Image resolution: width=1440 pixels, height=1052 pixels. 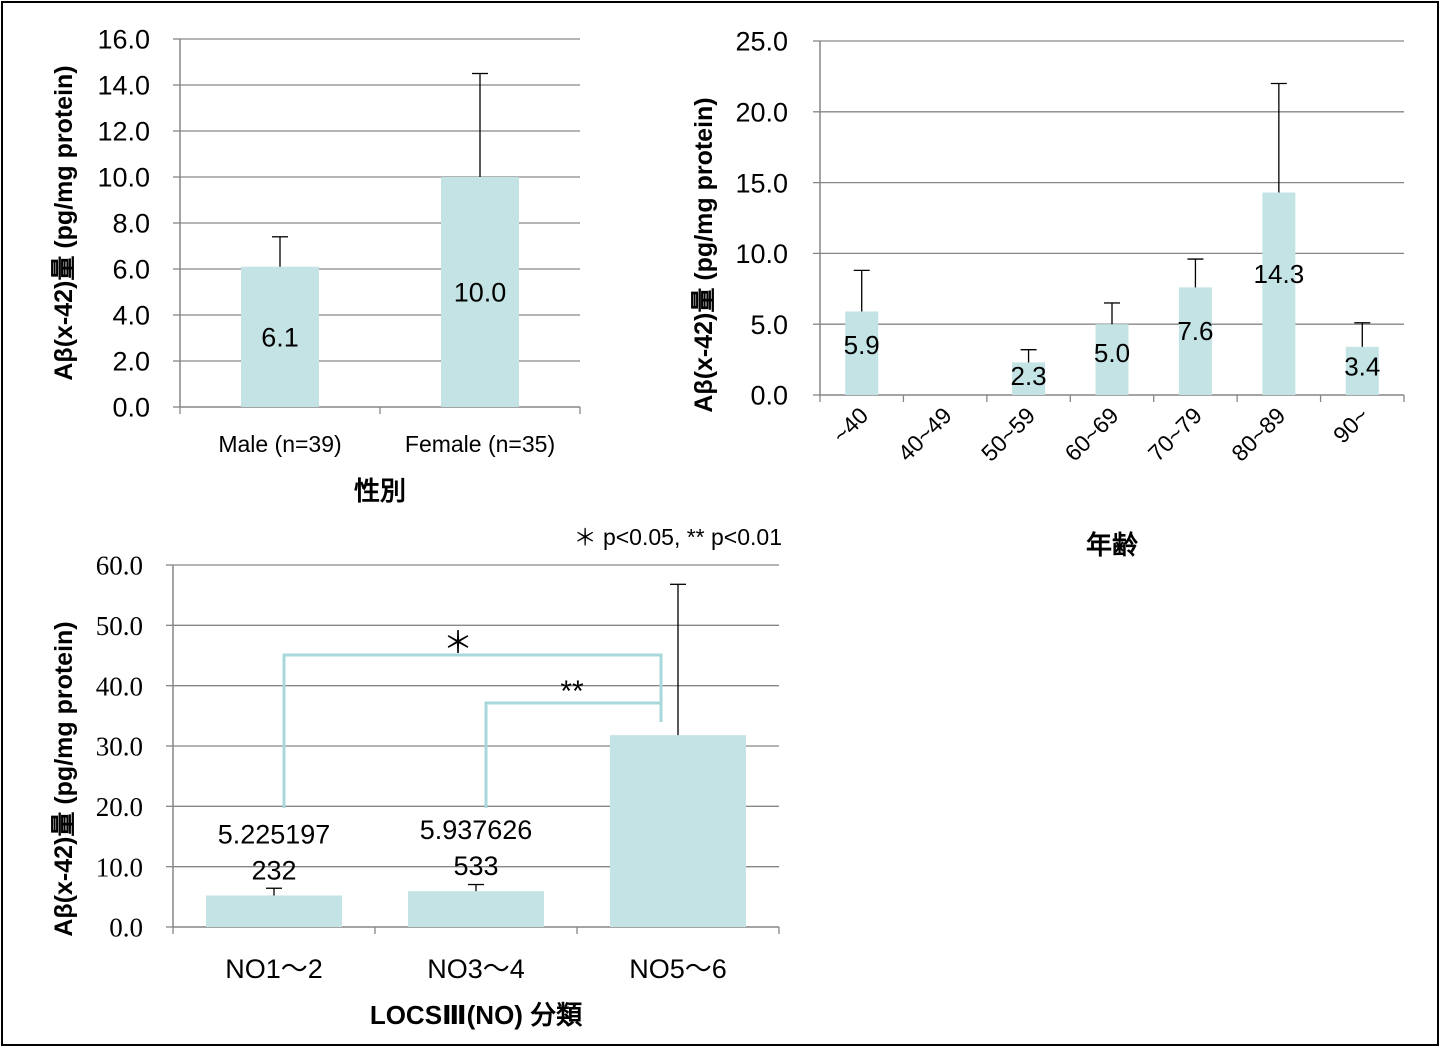 I want to click on significance-label: **, so click(x=572, y=691).